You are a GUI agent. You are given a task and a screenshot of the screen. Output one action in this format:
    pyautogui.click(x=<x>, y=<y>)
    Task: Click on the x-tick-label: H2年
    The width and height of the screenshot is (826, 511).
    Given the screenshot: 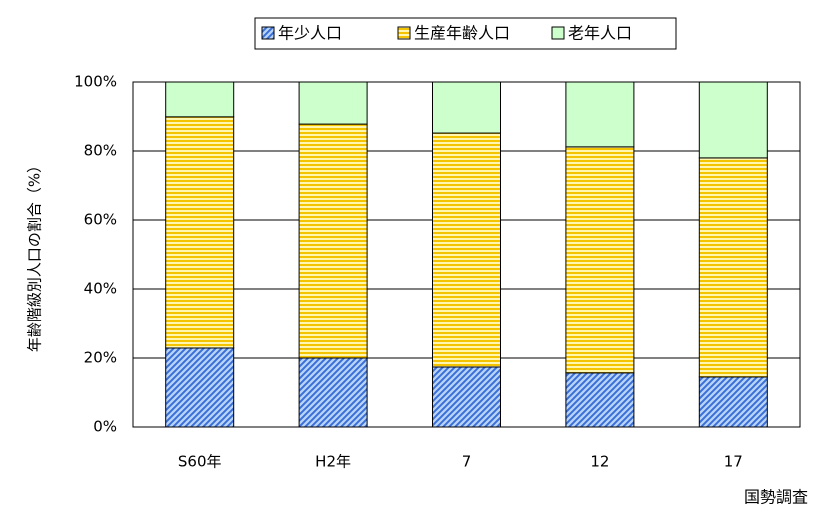 What is the action you would take?
    pyautogui.click(x=333, y=462)
    